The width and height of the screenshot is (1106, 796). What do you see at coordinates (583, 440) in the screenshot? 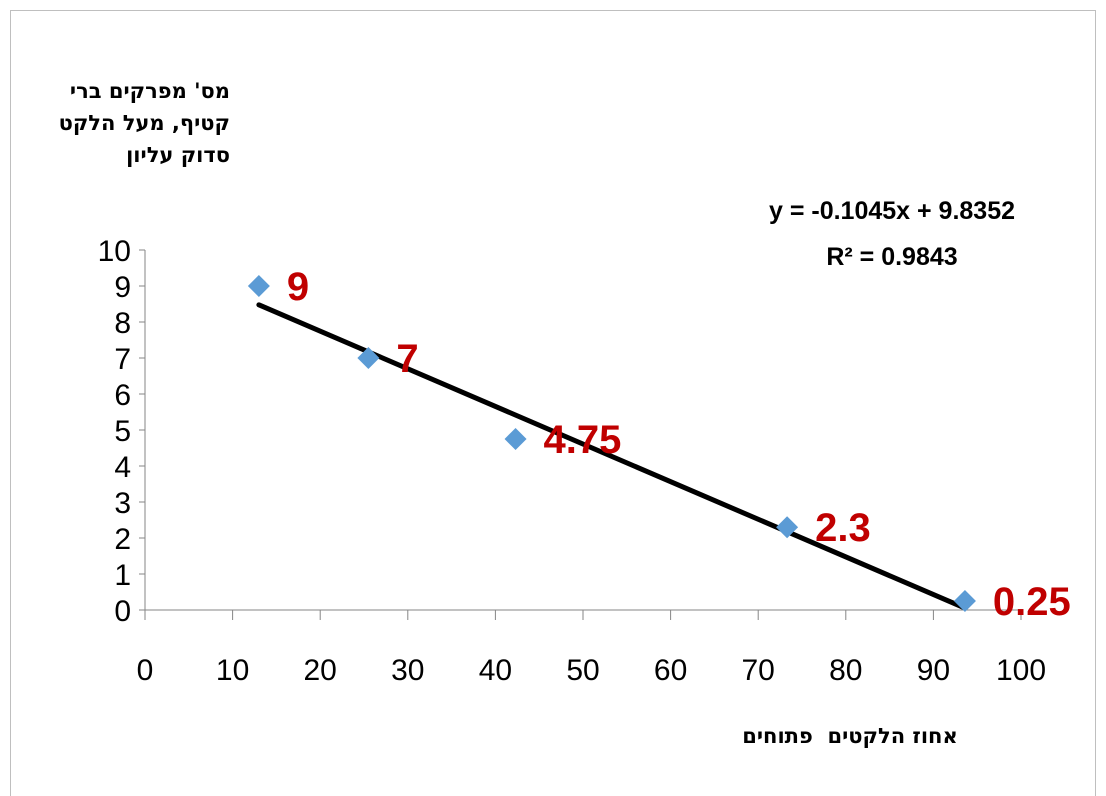
I see `data-point-label: 4.75` at bounding box center [583, 440].